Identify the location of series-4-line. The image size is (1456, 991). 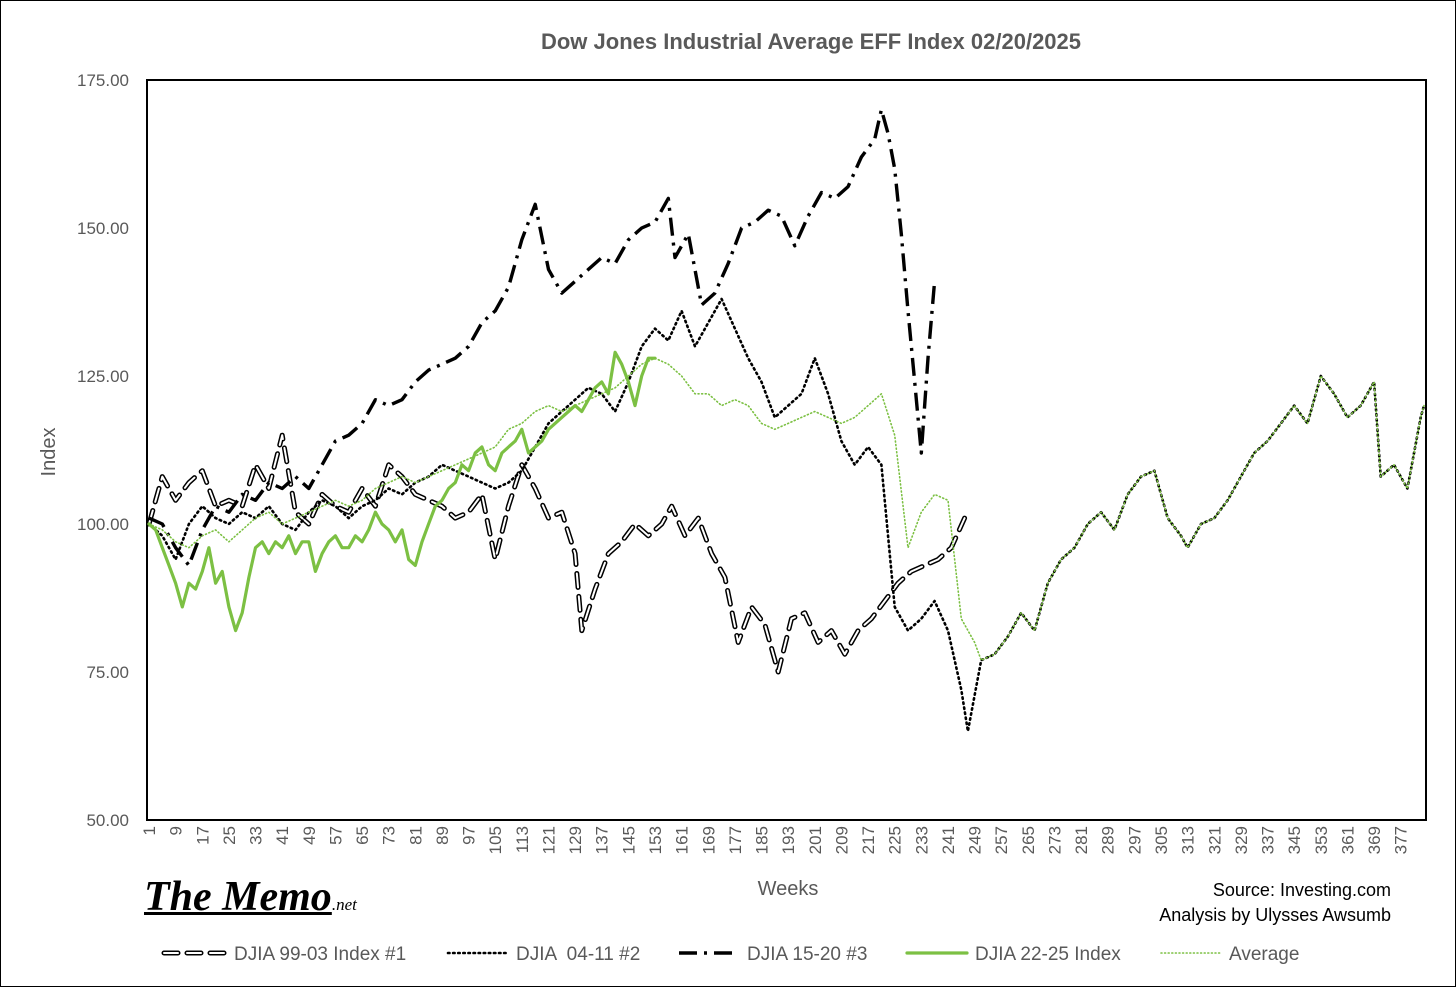
(402, 491).